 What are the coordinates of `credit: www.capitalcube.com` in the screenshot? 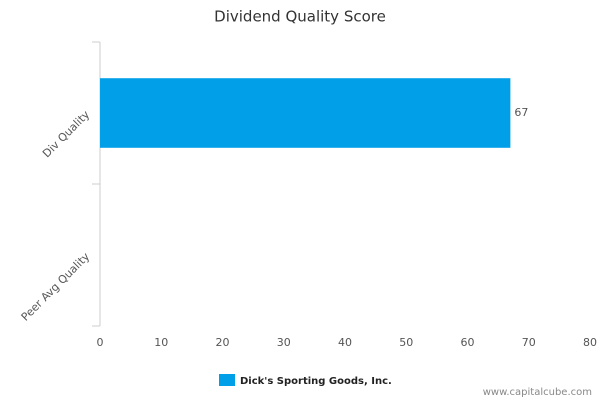 It's located at (537, 392).